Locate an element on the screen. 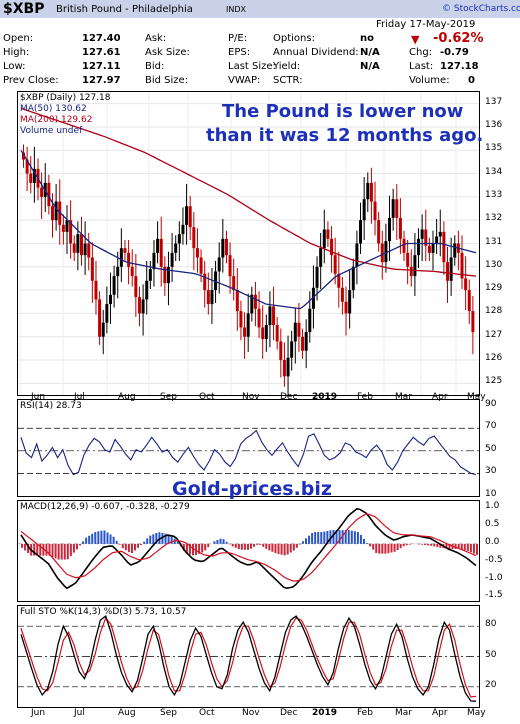 Image resolution: width=520 pixels, height=724 pixels. annotation-line-2: than it was 12 months ago. is located at coordinates (345, 135).